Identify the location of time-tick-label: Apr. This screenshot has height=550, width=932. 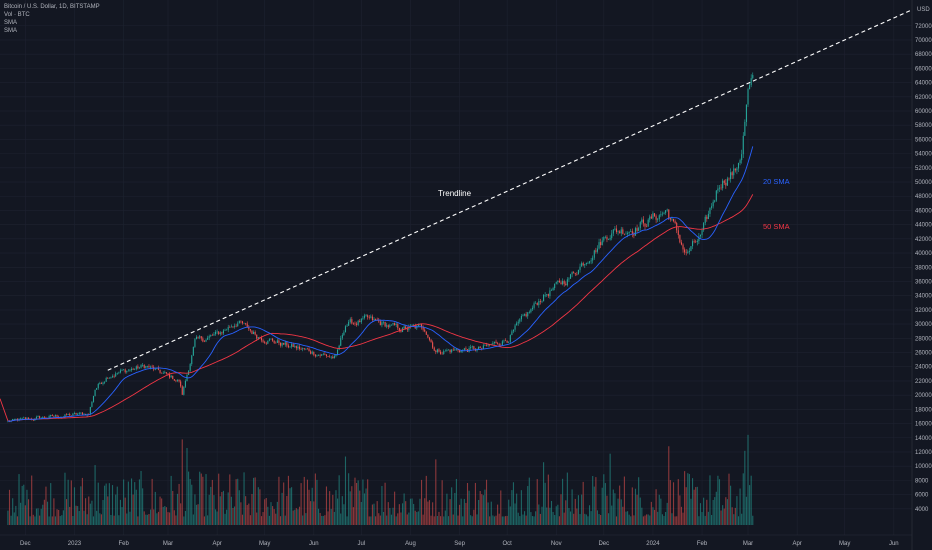
(796, 544).